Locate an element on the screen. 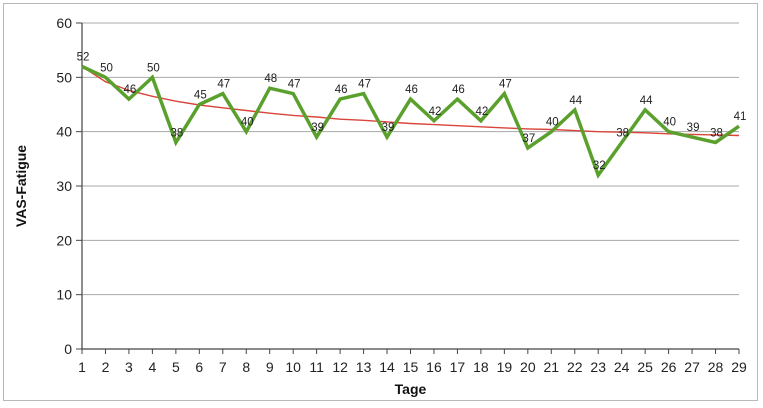 This screenshot has height=408, width=763. x-tick-label: 9 is located at coordinates (270, 367).